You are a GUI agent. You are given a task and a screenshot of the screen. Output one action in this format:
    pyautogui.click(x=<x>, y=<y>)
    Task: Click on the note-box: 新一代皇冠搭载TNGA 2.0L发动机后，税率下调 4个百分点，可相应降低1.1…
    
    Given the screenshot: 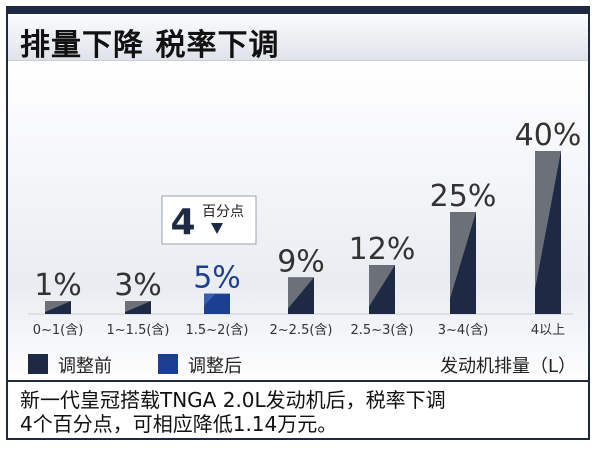 What is the action you would take?
    pyautogui.click(x=298, y=409)
    